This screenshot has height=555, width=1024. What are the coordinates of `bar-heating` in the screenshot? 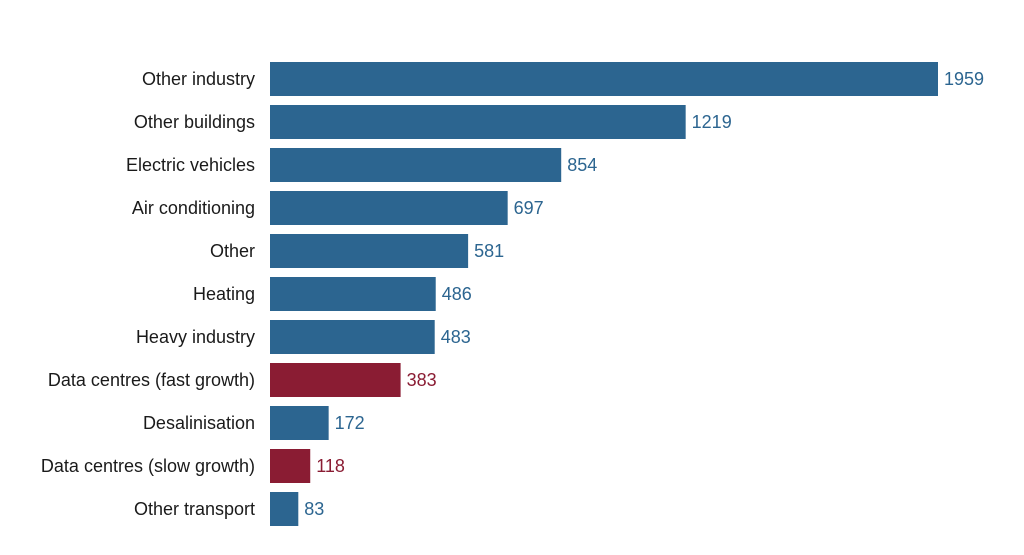 It's located at (353, 294).